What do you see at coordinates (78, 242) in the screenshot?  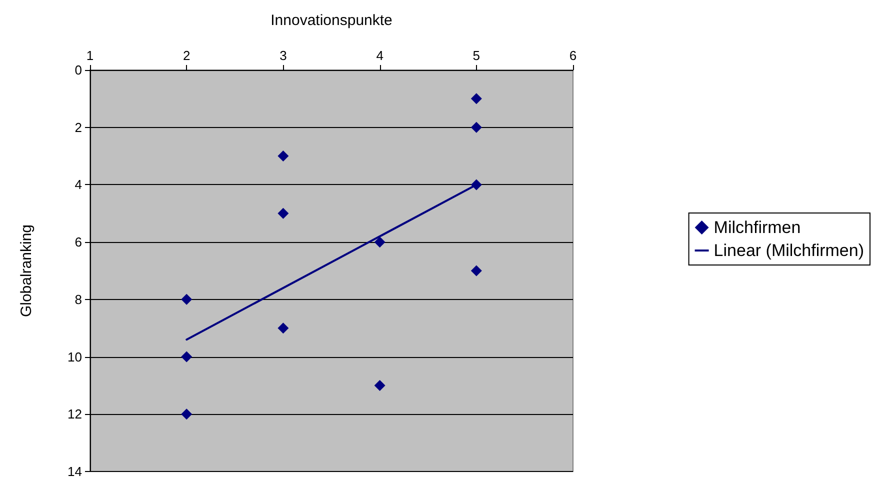 I see `y-tick-label: 6` at bounding box center [78, 242].